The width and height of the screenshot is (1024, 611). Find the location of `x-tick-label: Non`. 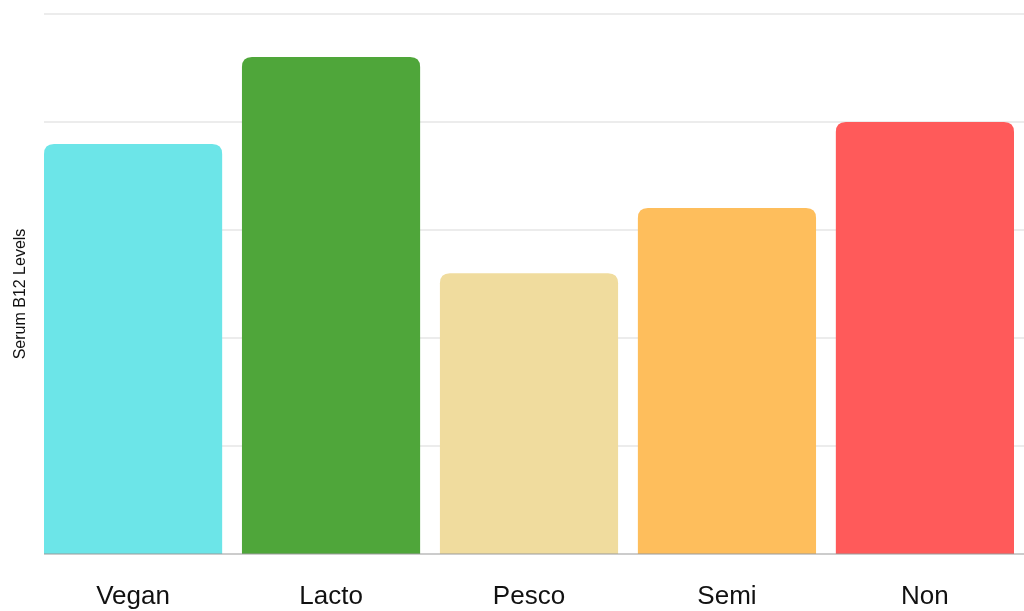

x-tick-label: Non is located at coordinates (925, 595).